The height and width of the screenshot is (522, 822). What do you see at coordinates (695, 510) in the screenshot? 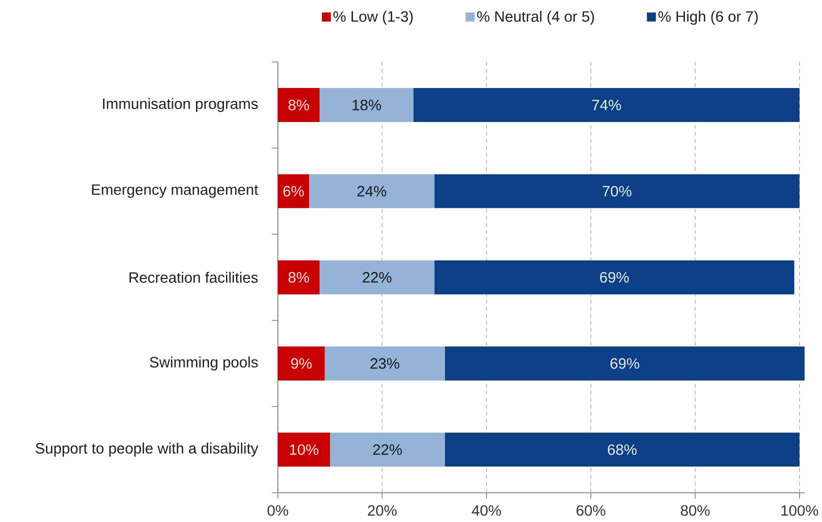
I see `x-tick-label: 80%` at bounding box center [695, 510].